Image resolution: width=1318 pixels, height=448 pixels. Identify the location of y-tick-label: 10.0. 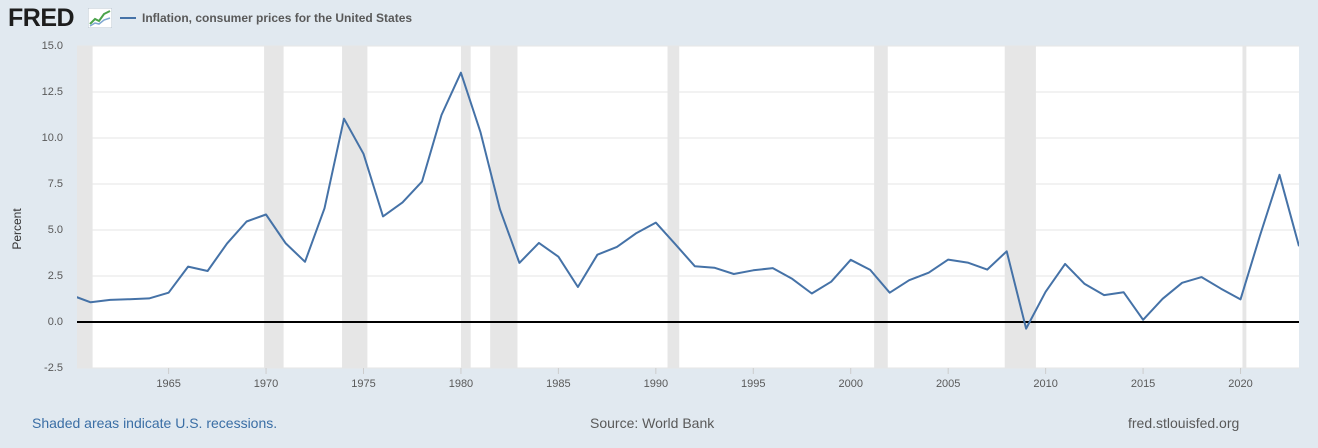
(52, 138).